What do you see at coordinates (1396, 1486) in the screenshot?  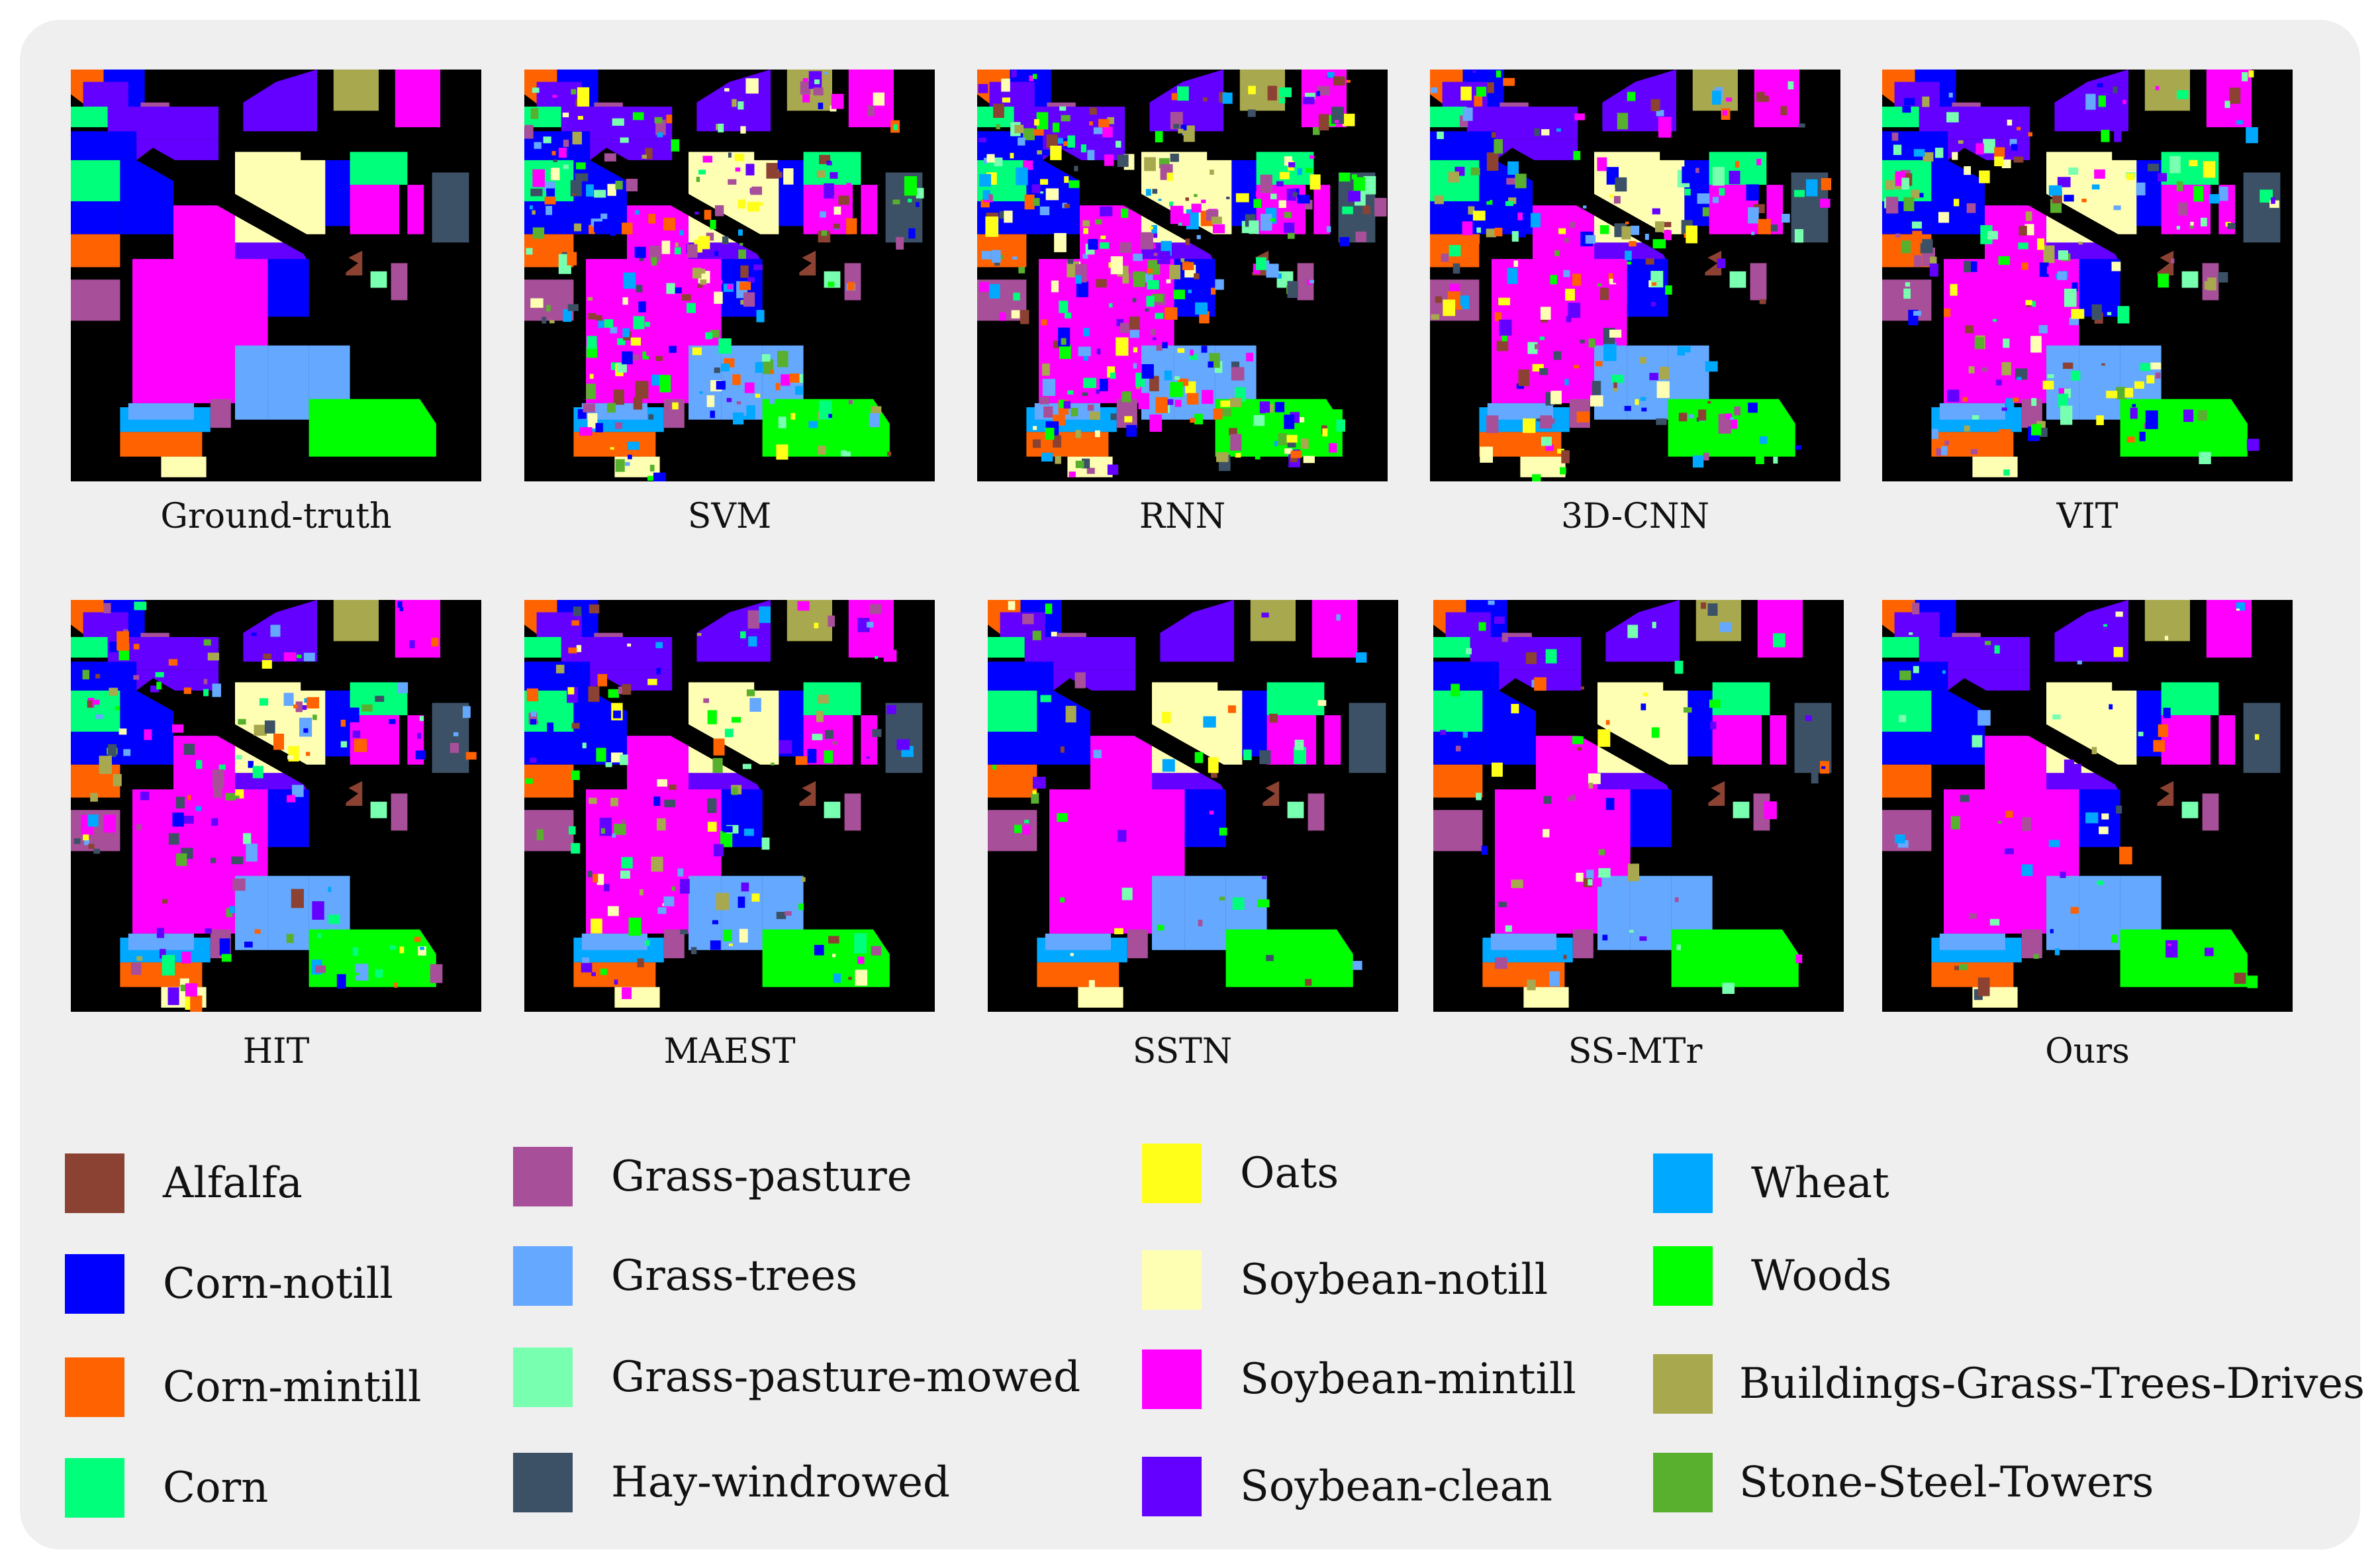 I see `legend-label: Soybean-clean` at bounding box center [1396, 1486].